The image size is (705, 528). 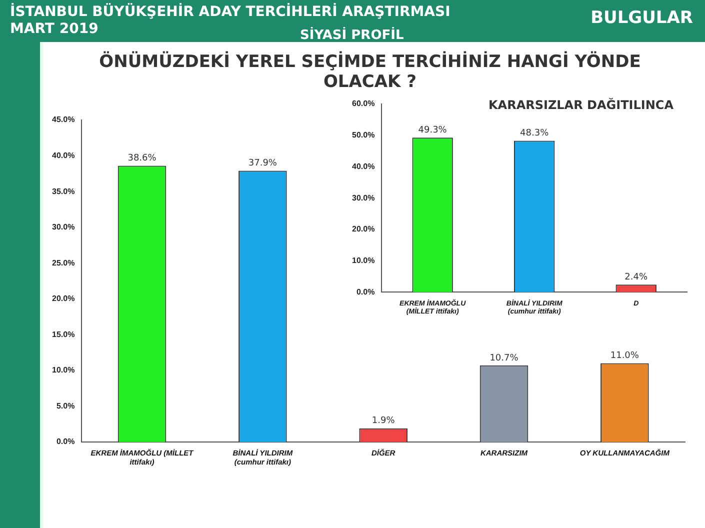 What do you see at coordinates (363, 135) in the screenshot?
I see `y-tick-label: 50.0%` at bounding box center [363, 135].